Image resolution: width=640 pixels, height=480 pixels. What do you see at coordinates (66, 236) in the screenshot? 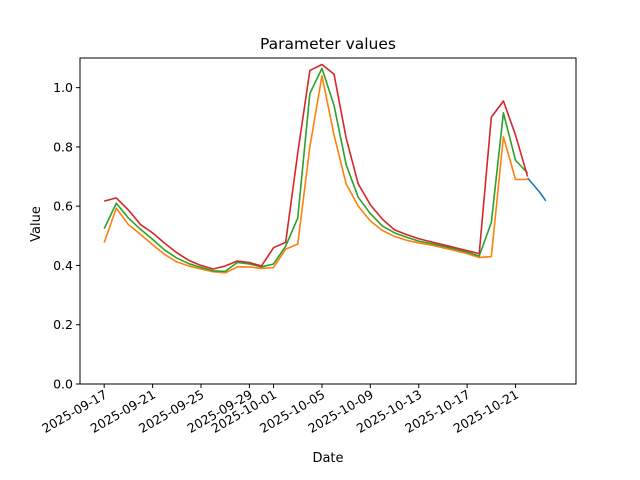
I see `y-axis-ticks: 0.0 0.2 0.4 0.6 0.8 1.0` at bounding box center [66, 236].